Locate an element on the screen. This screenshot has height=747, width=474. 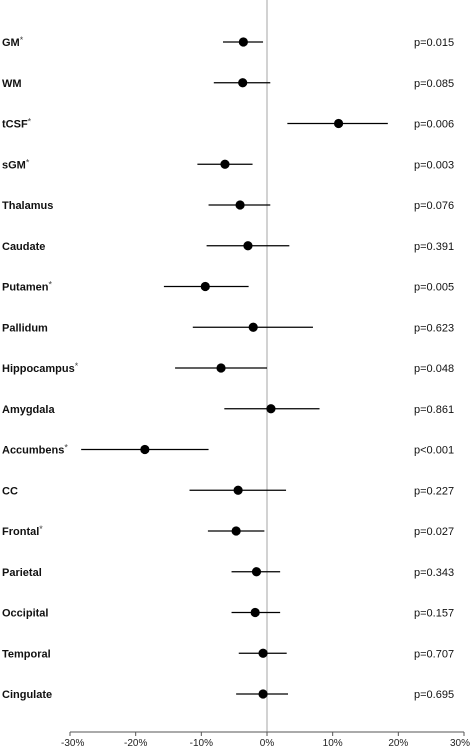
p-value-label: p=0.707 is located at coordinates (434, 654).